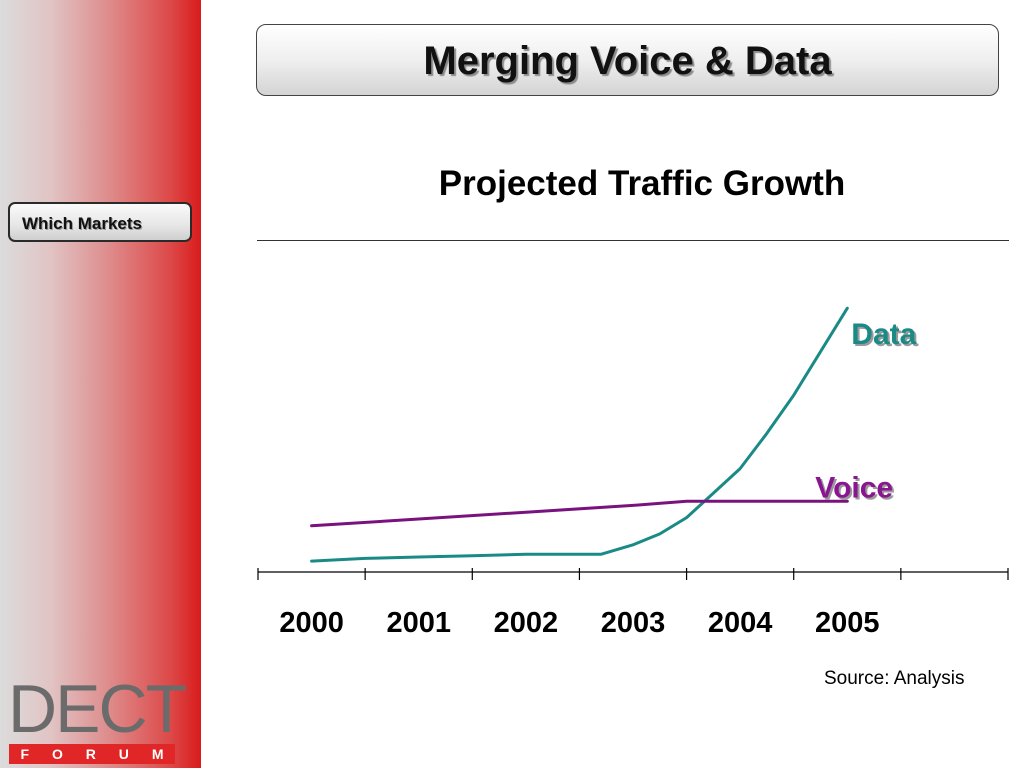 This screenshot has height=768, width=1024. I want to click on series-label-voice: Voice, so click(854, 487).